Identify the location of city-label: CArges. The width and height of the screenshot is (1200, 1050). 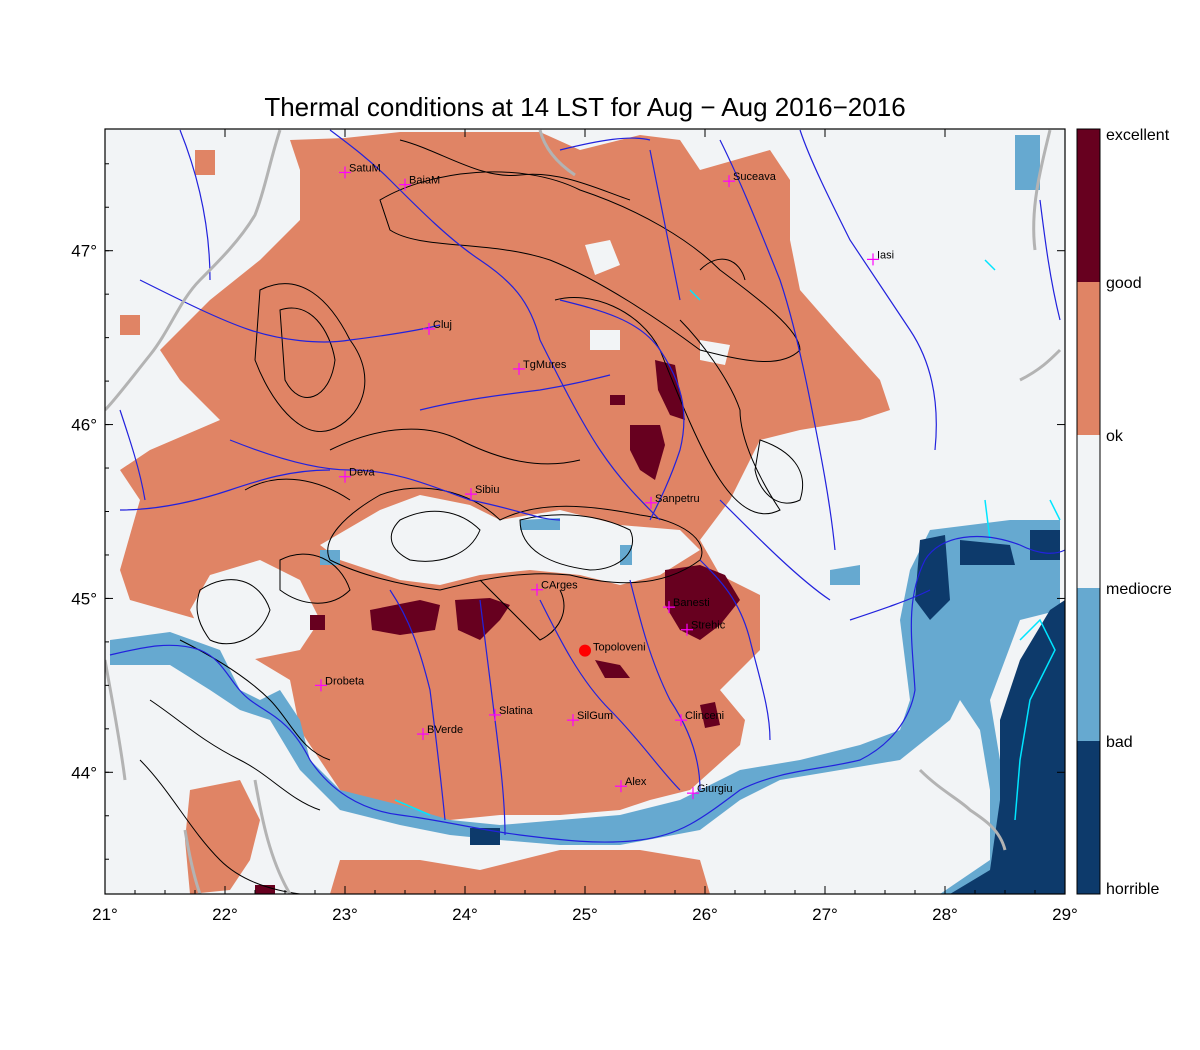
(559, 586).